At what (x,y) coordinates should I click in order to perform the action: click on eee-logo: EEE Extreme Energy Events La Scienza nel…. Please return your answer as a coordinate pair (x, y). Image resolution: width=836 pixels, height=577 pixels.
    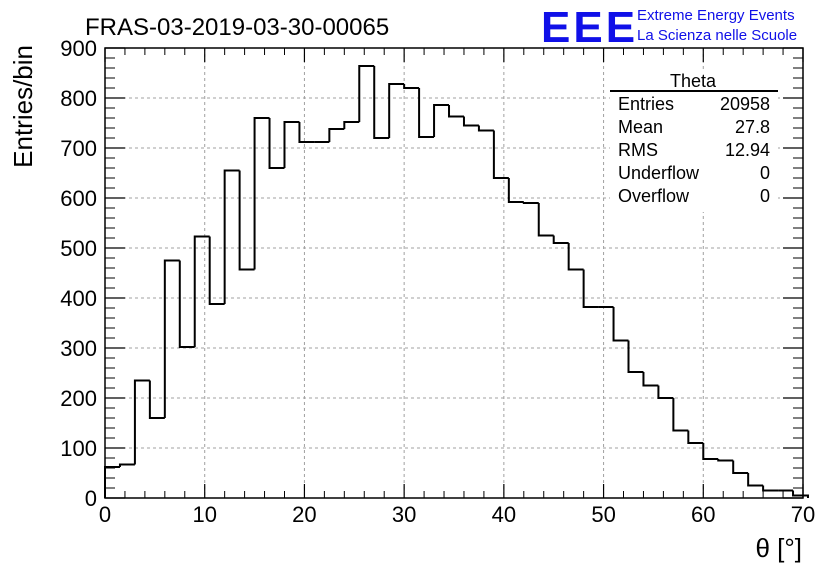
    Looking at the image, I should click on (669, 27).